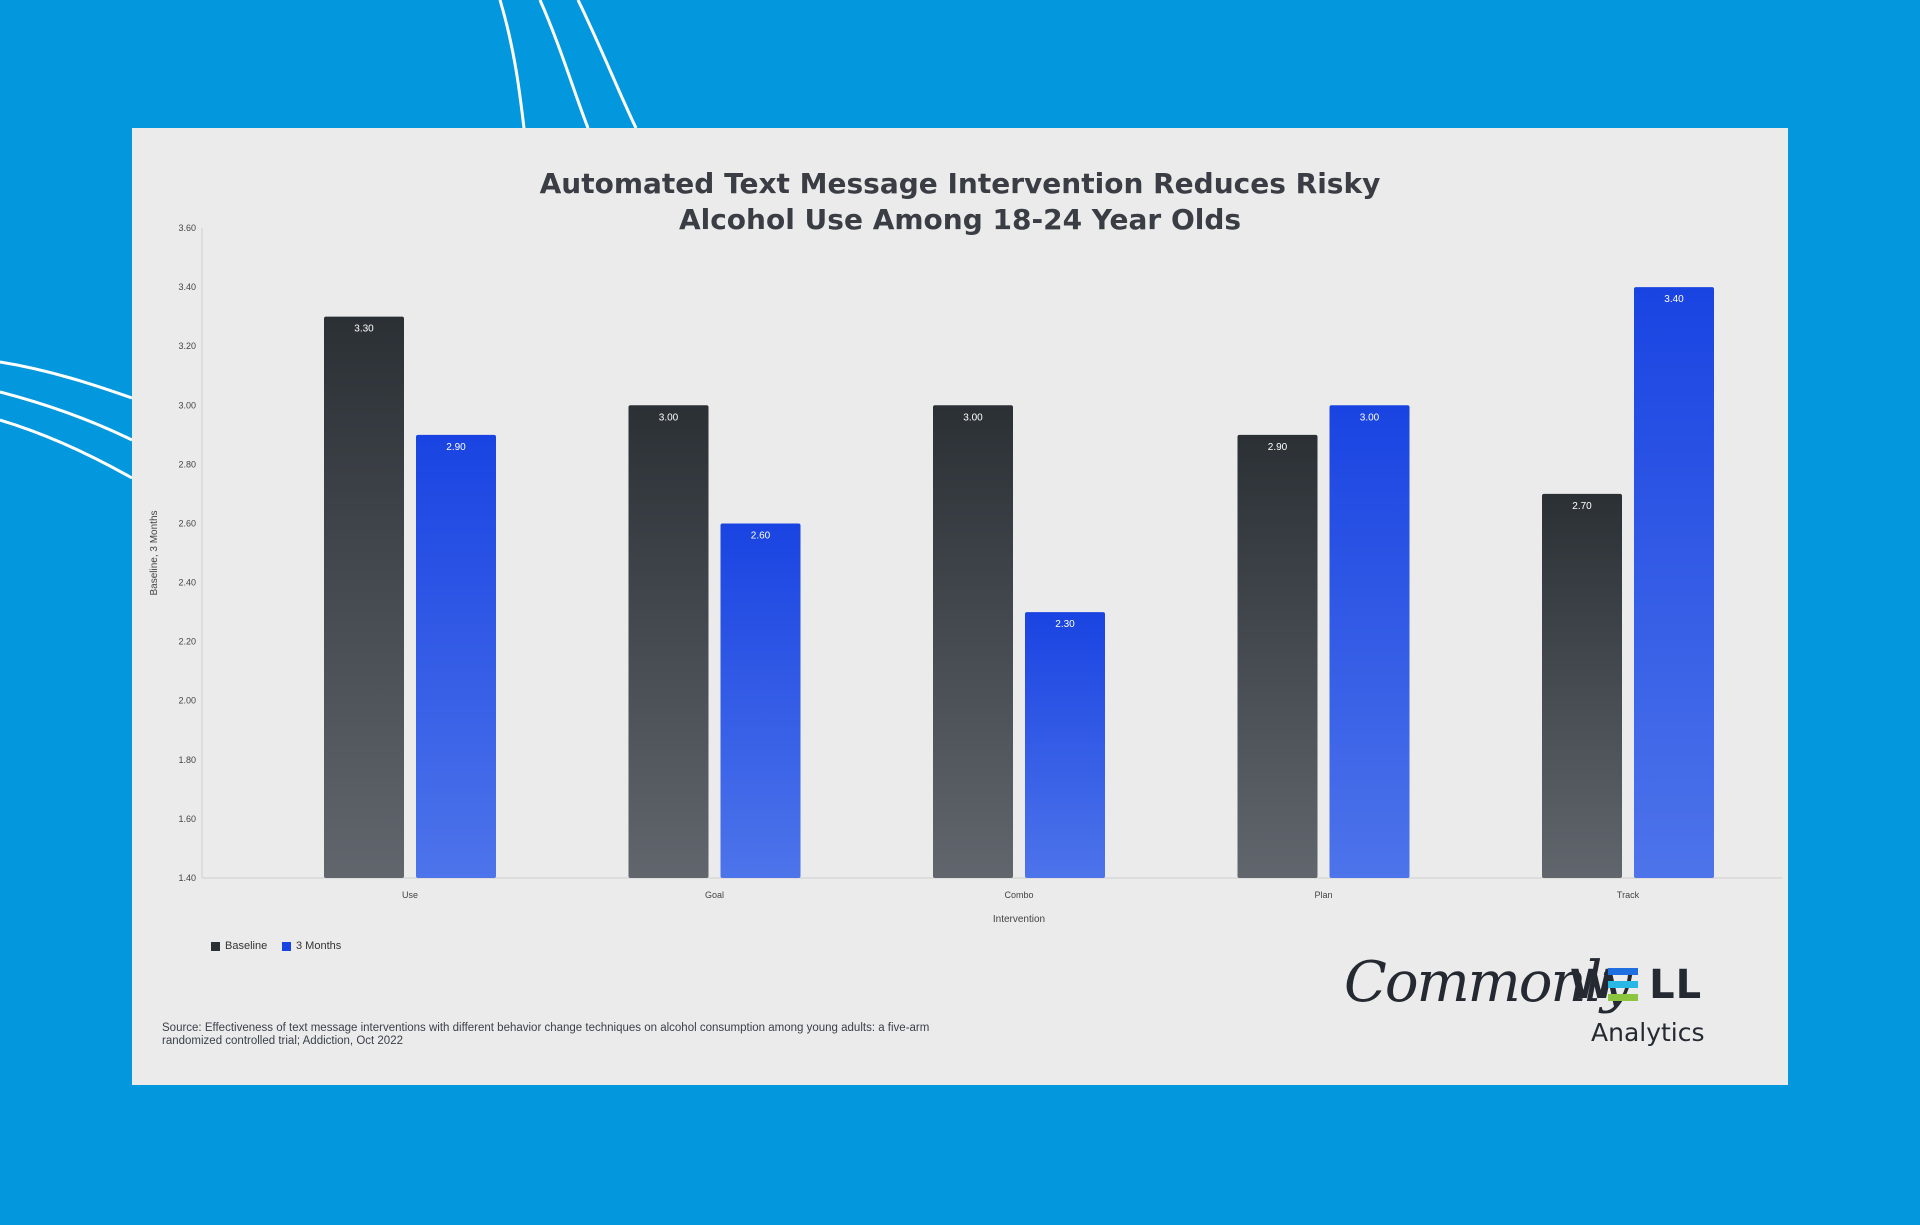 This screenshot has height=1225, width=1920. What do you see at coordinates (761, 535) in the screenshot?
I see `bar-data-label: 2.60` at bounding box center [761, 535].